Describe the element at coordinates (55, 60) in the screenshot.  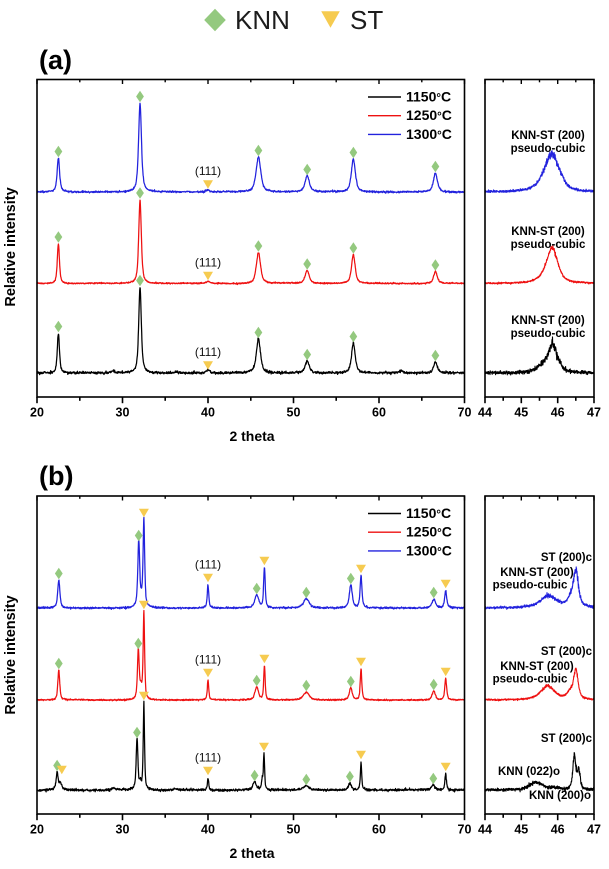
I see `svg-text: (a)` at that location.